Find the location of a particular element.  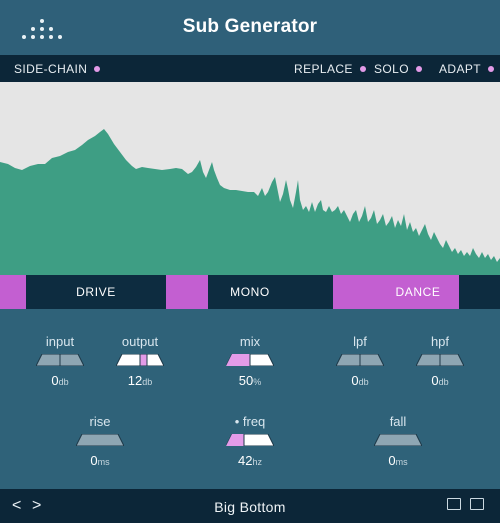

mono-mode-button: MONO is located at coordinates (250, 292).